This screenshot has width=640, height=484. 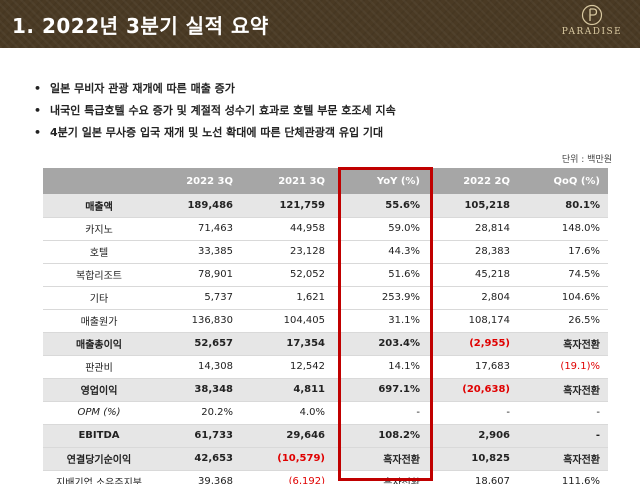 I want to click on table-cell: 1,621, so click(x=287, y=298).